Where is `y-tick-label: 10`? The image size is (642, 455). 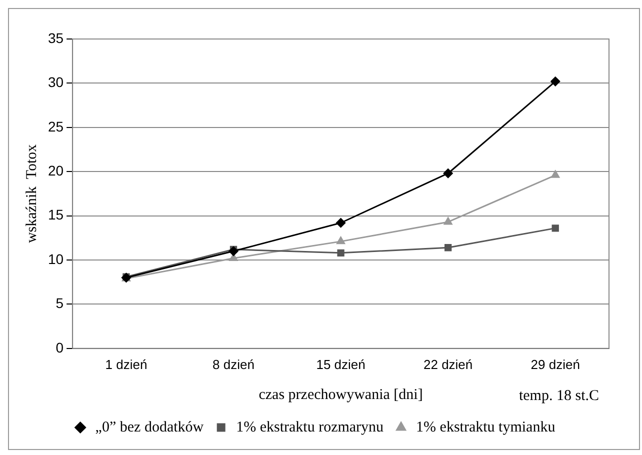
y-tick-label: 10 is located at coordinates (56, 258).